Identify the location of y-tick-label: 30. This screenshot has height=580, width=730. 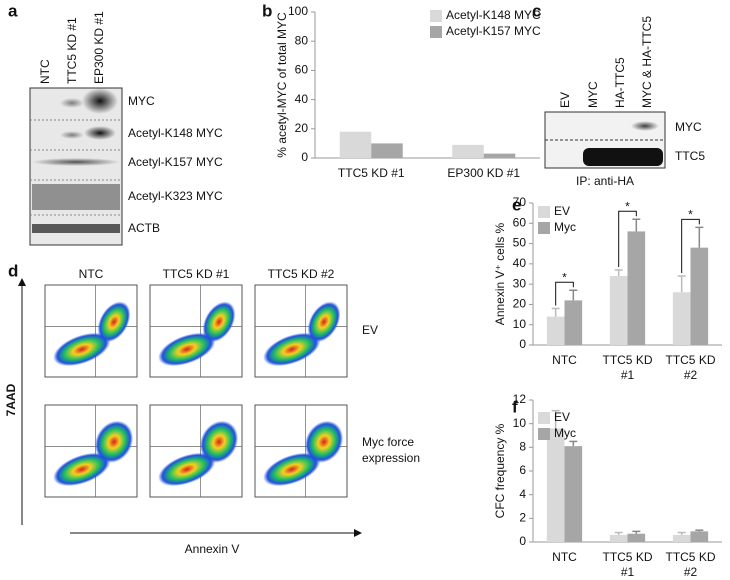
(520, 283).